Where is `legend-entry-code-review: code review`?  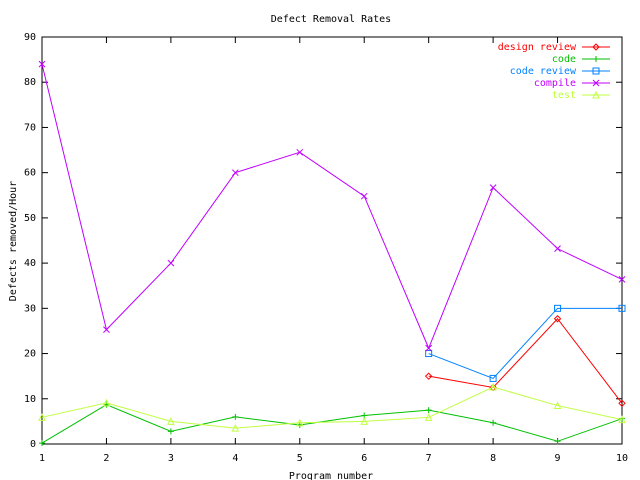 legend-entry-code-review: code review is located at coordinates (560, 71).